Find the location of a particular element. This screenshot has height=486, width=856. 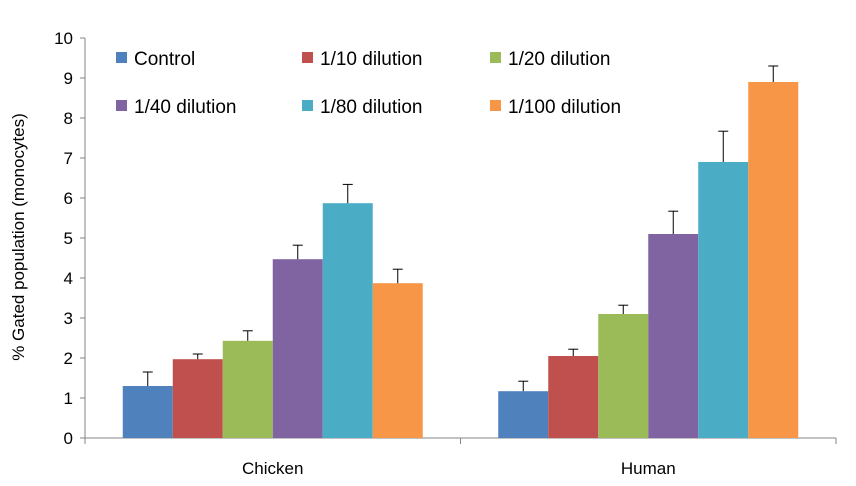

y-axis-label: % Gated population (monocytes) is located at coordinates (18, 237).